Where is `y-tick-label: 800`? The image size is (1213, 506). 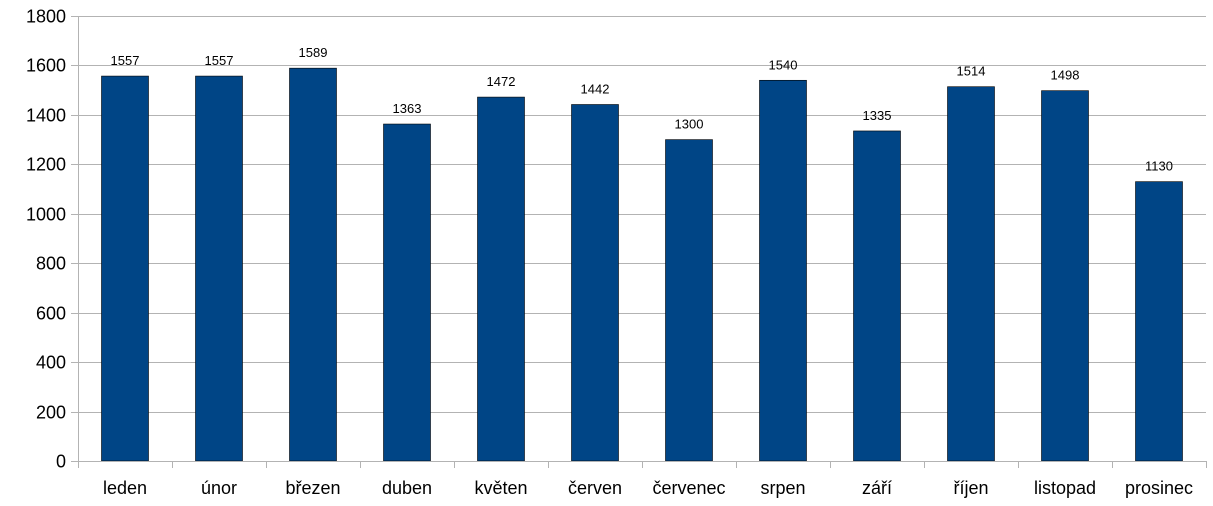 y-tick-label: 800 is located at coordinates (51, 264).